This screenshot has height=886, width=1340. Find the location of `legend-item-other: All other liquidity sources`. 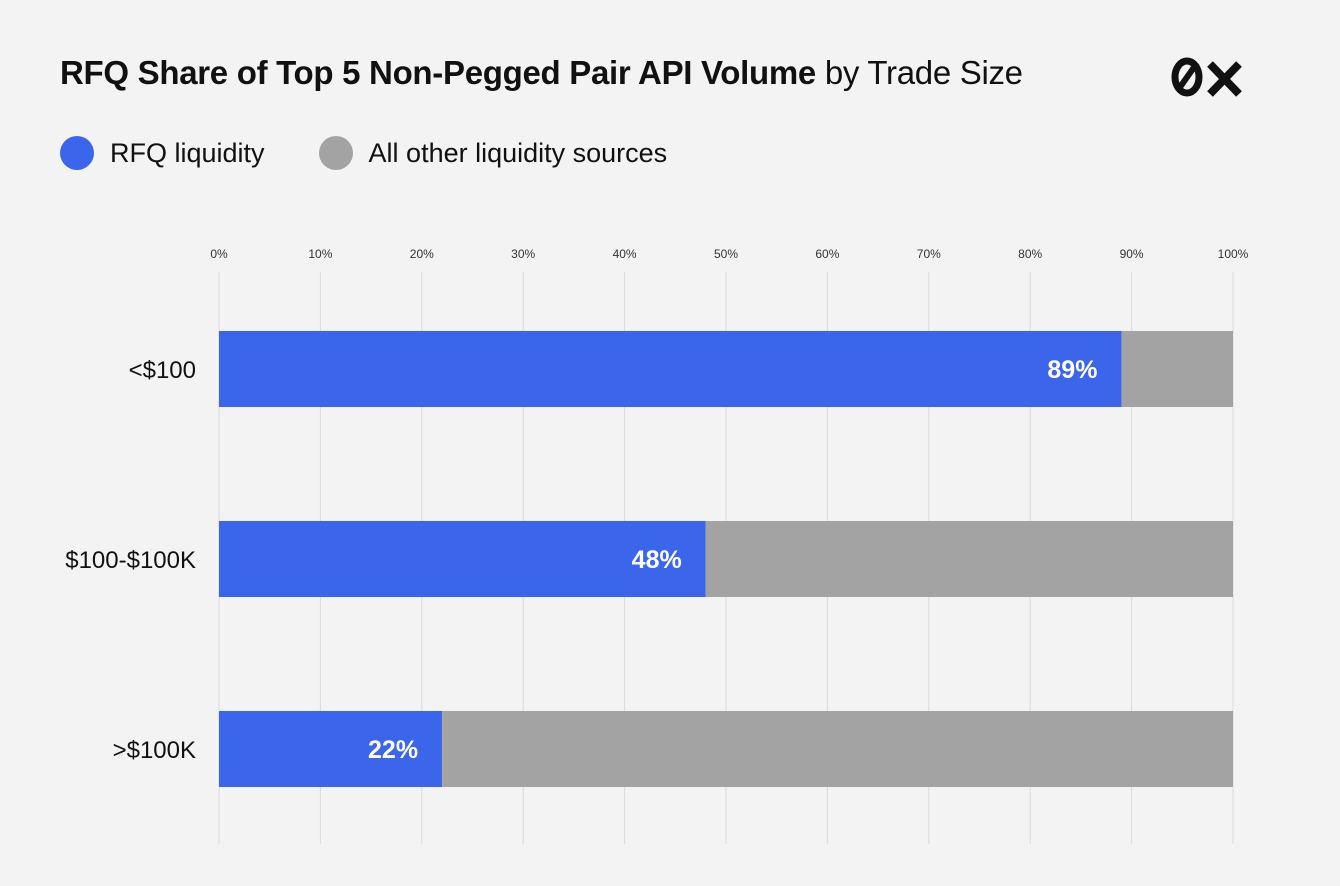

legend-item-other: All other liquidity sources is located at coordinates (493, 153).